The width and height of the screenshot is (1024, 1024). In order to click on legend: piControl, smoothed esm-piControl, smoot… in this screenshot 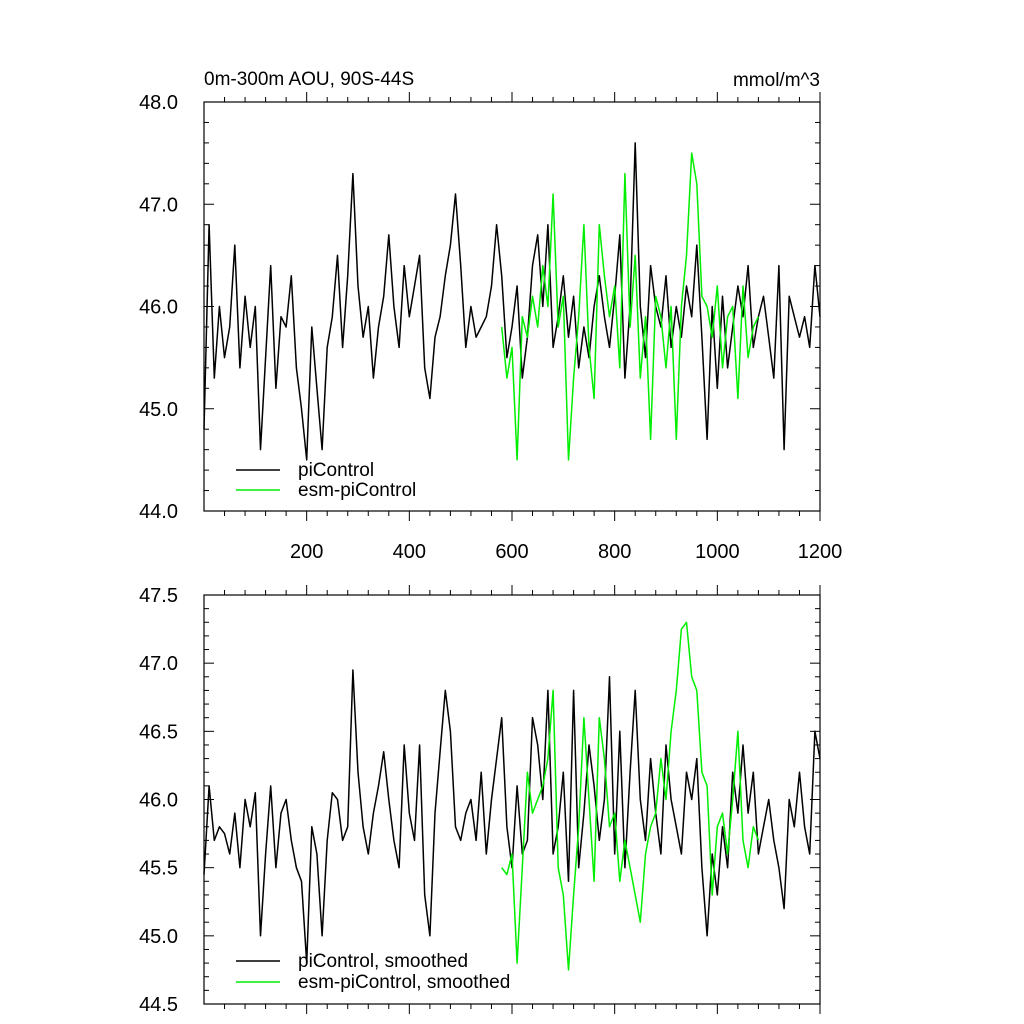, I will do `click(373, 972)`.